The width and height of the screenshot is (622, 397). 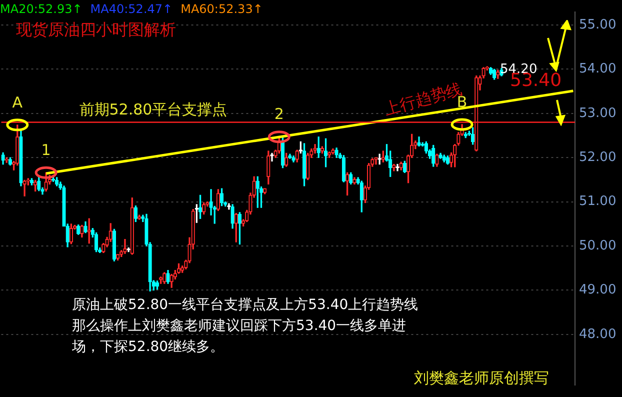 What do you see at coordinates (131, 9) in the screenshot?
I see `annotation: MA40:52.47↑` at bounding box center [131, 9].